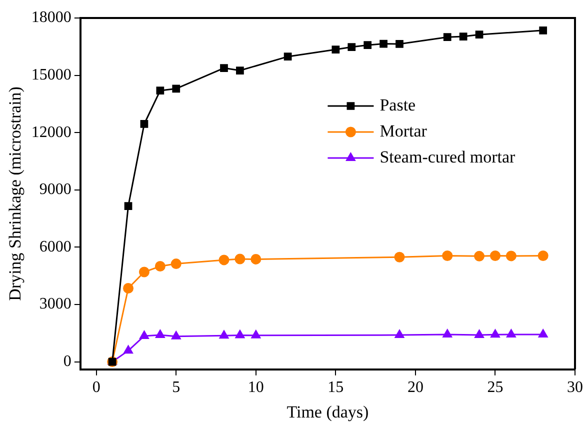  What do you see at coordinates (67, 361) in the screenshot?
I see `y-tick-label: 0` at bounding box center [67, 361].